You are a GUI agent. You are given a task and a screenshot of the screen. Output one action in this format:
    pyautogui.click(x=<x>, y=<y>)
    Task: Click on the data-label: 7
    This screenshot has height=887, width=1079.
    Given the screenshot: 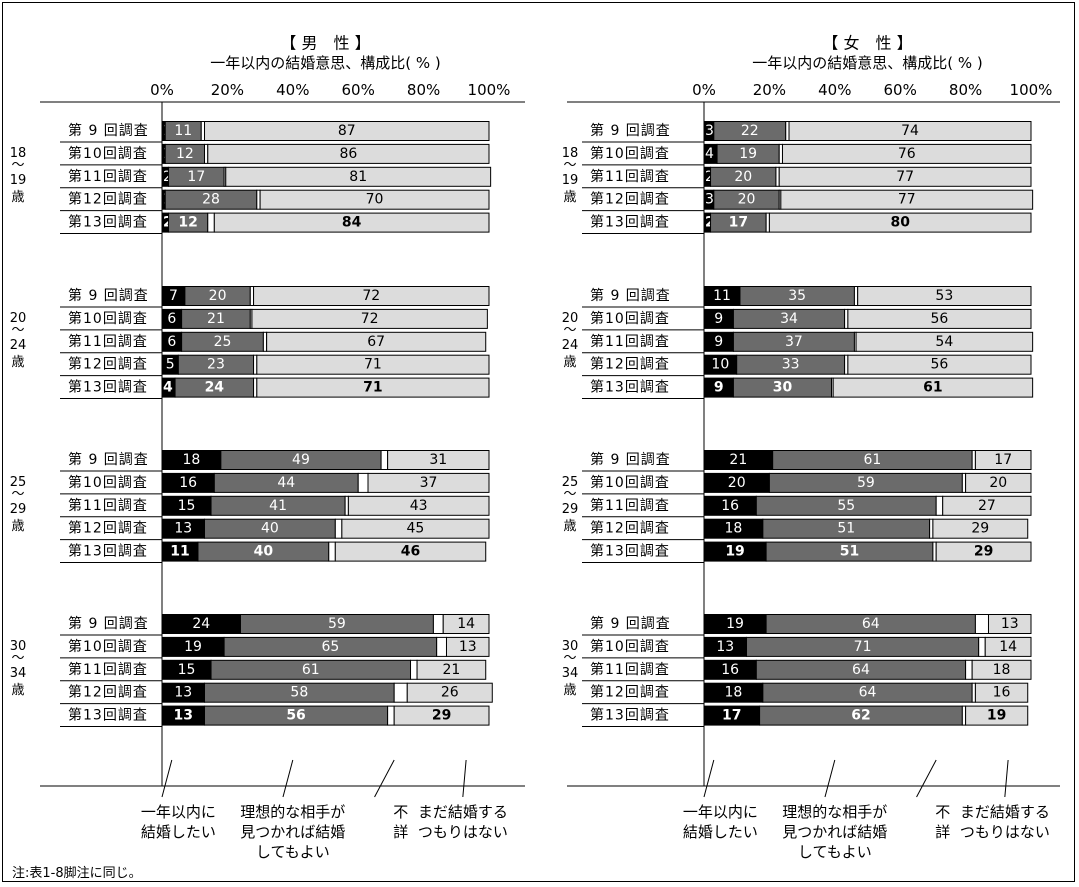 What is the action you would take?
    pyautogui.click(x=173, y=296)
    